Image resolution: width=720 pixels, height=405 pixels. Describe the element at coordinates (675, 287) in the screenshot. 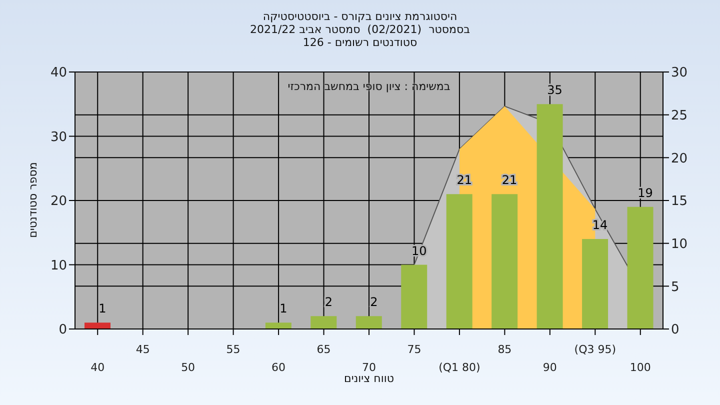

I see `y2-tick-label: 5` at that location.